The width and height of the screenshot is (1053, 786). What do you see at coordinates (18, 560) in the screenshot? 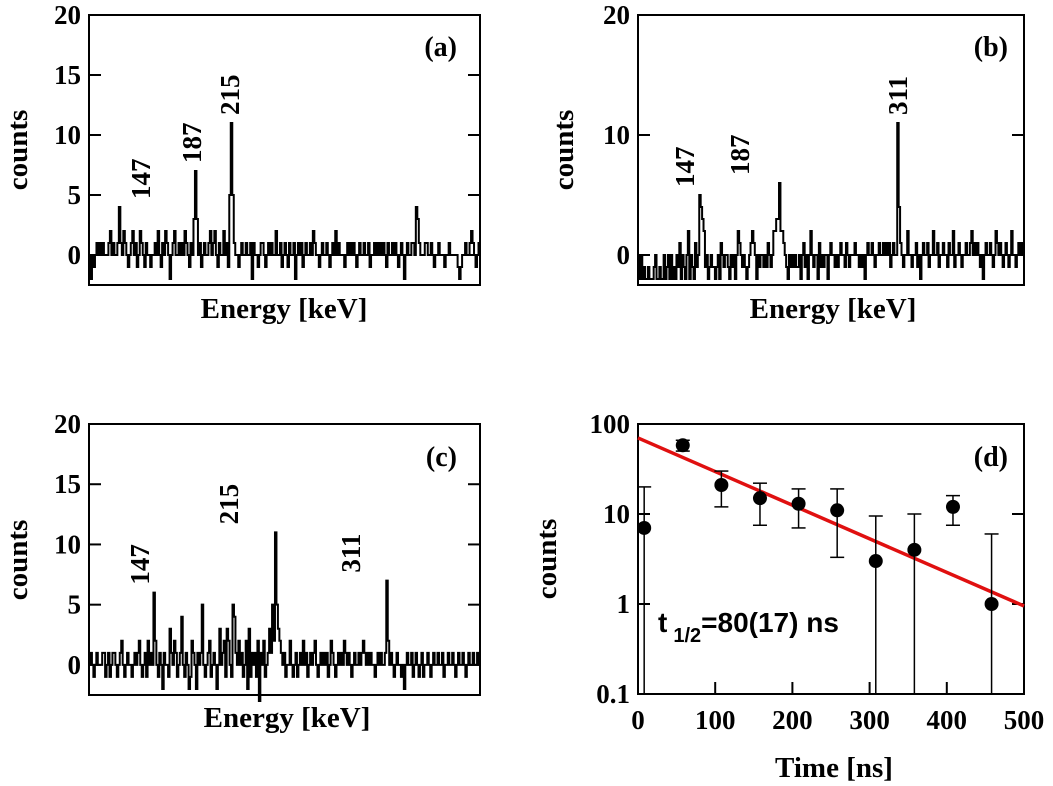
I see `panel-c-ylabel: counts` at bounding box center [18, 560].